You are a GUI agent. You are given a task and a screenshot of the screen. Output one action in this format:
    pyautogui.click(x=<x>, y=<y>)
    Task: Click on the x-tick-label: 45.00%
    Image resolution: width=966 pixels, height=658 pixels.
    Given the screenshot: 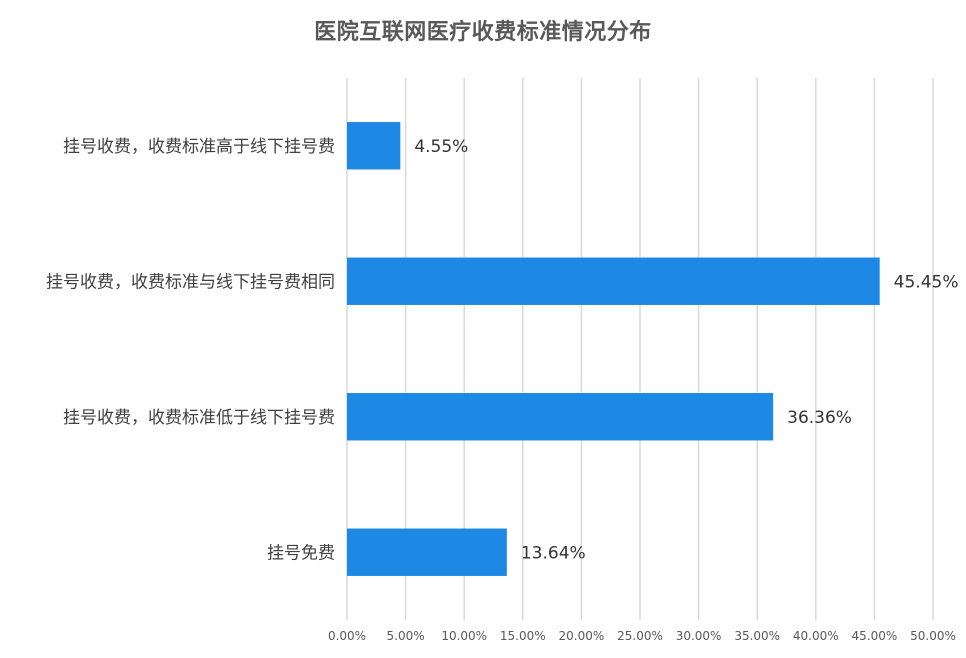 What is the action you would take?
    pyautogui.click(x=875, y=636)
    